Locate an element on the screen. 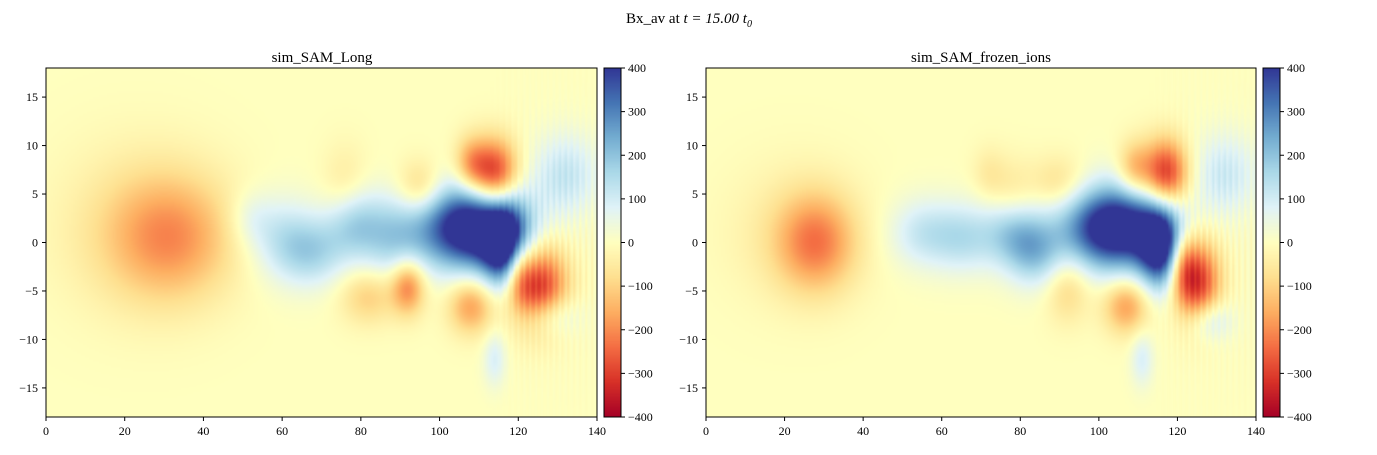 The height and width of the screenshot is (455, 1377). panel-title: sim_SAM_Long is located at coordinates (322, 58).